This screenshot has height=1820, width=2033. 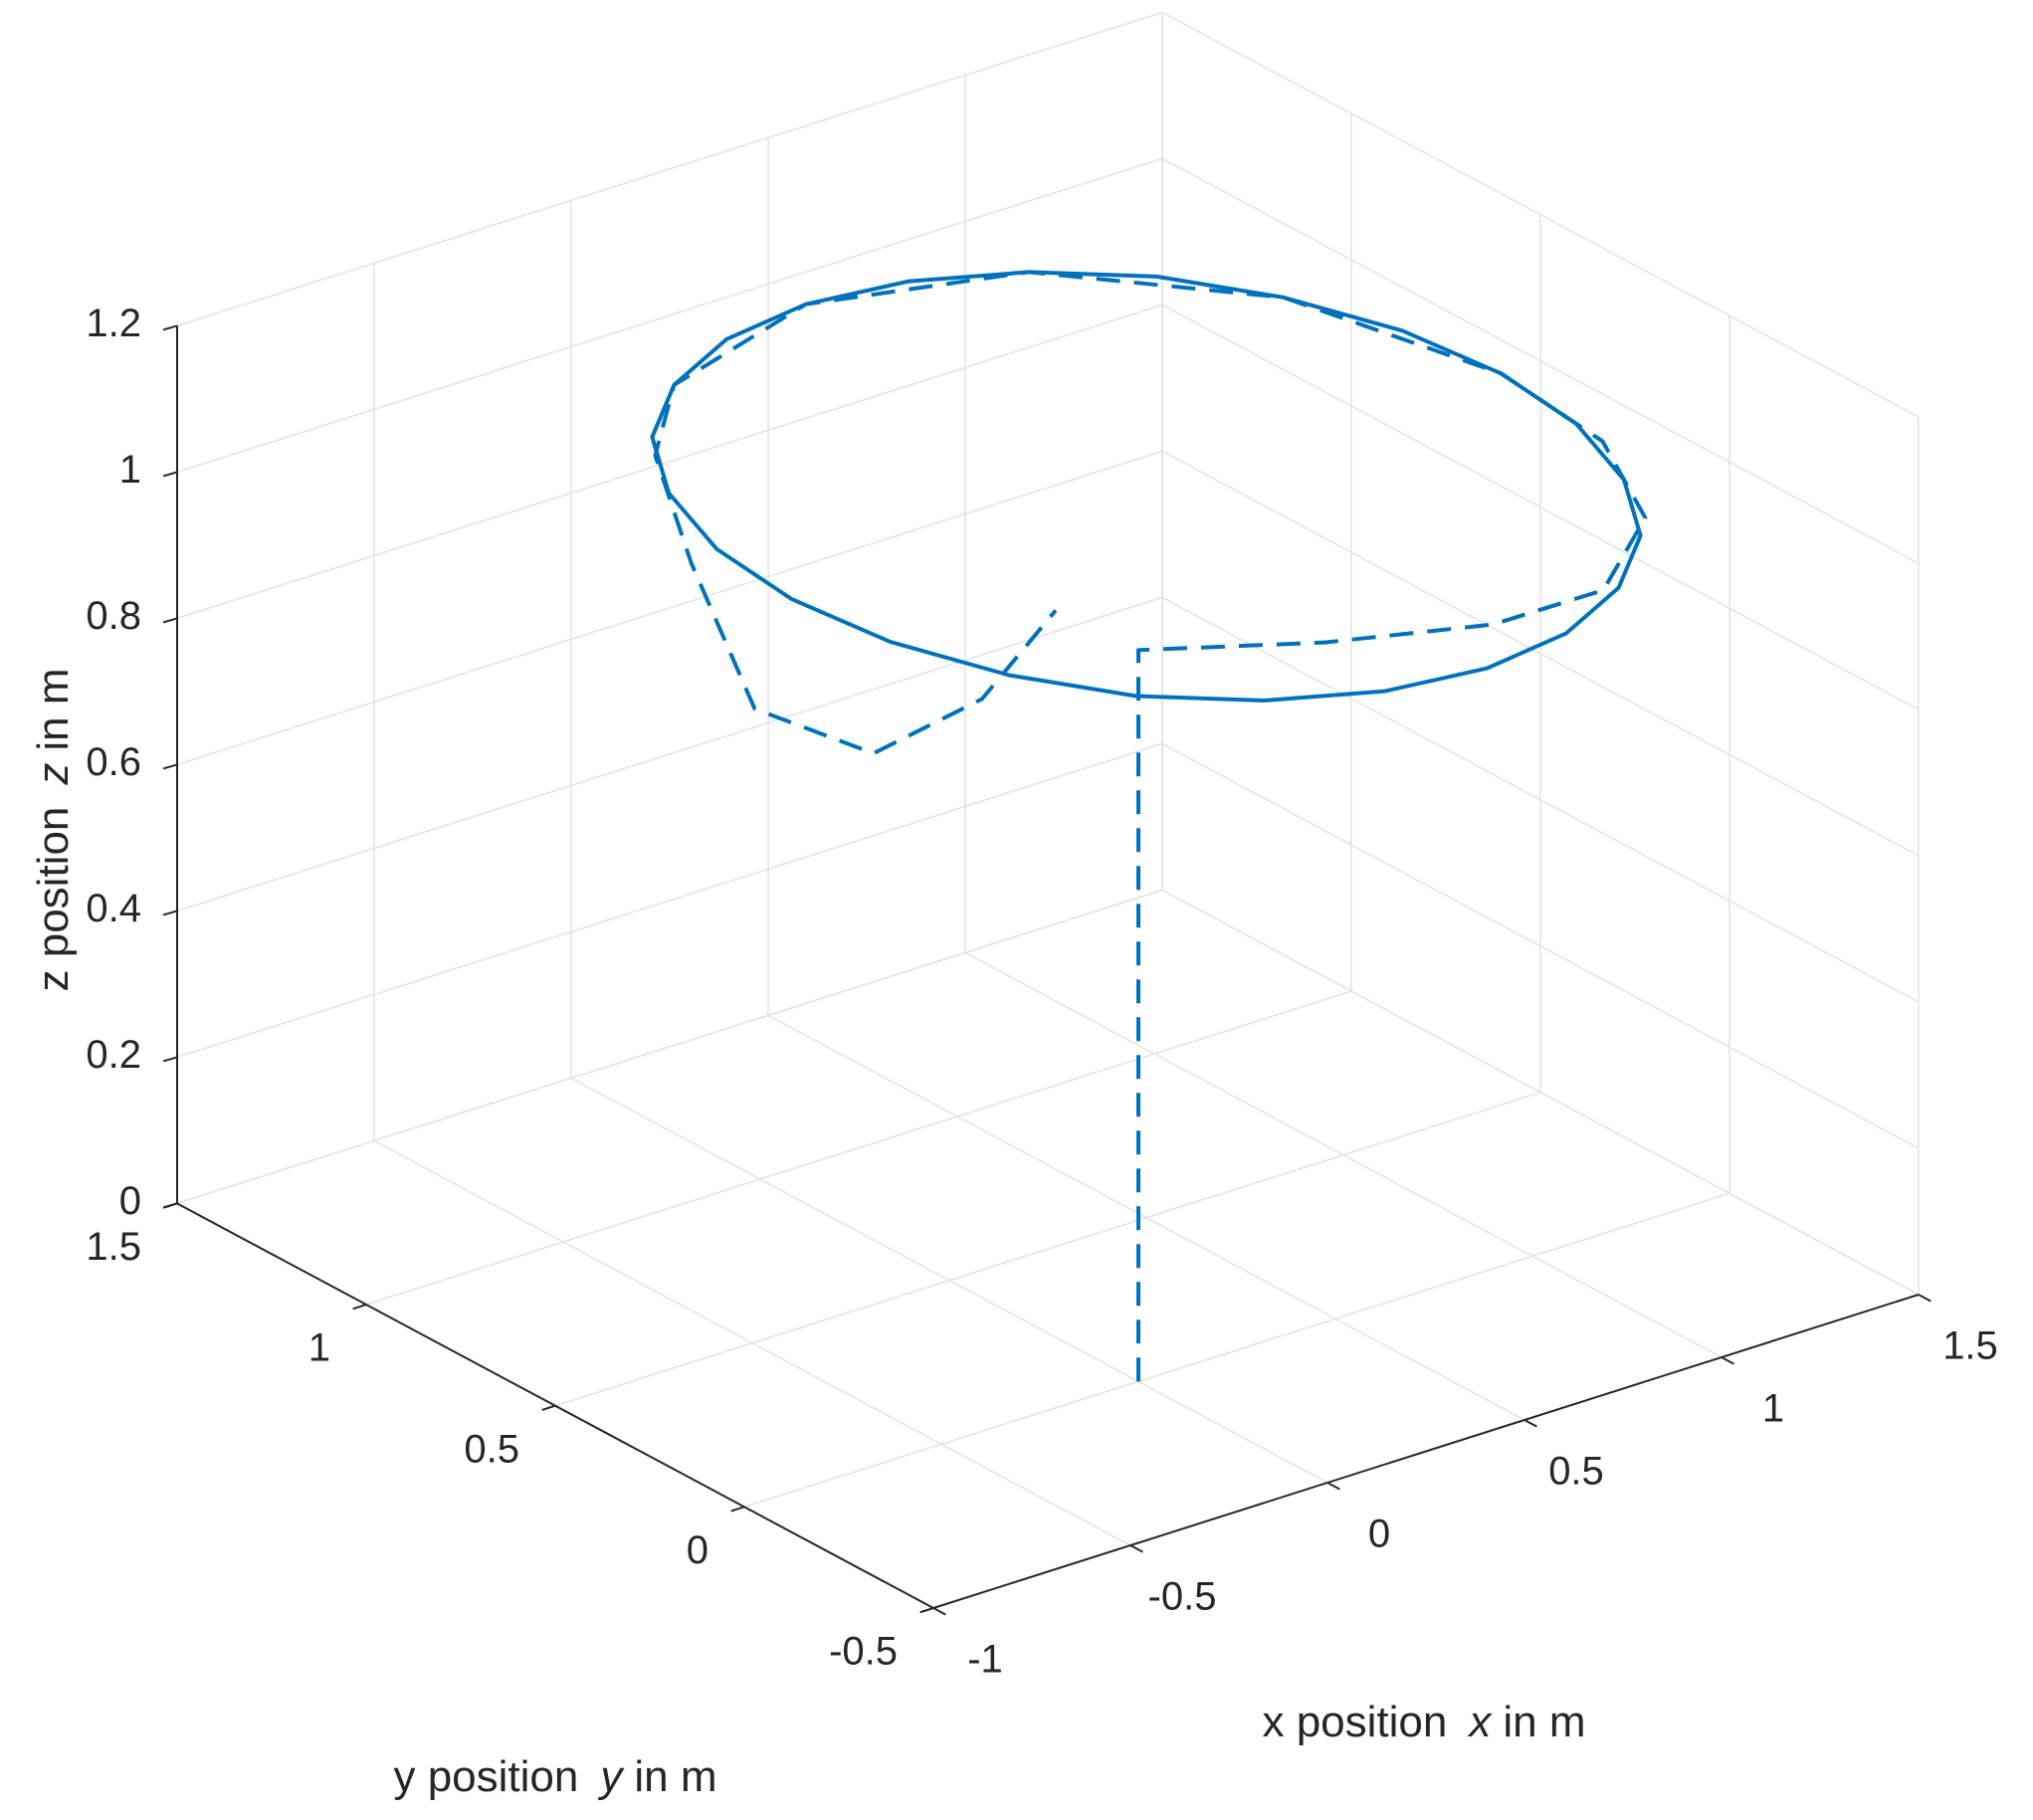 What do you see at coordinates (53, 899) in the screenshot?
I see `z-label-text: z position` at bounding box center [53, 899].